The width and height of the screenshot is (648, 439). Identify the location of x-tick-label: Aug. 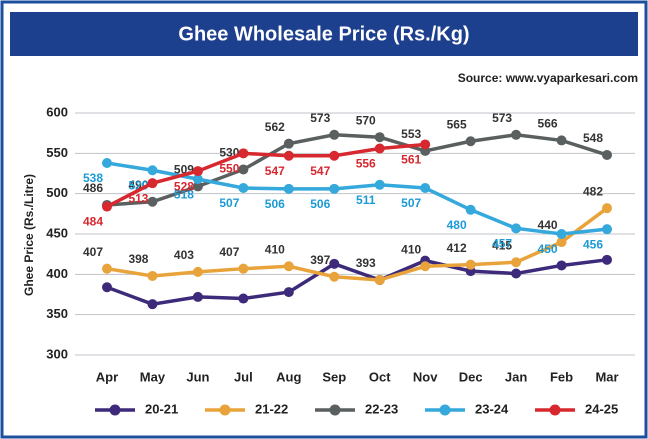
(288, 376).